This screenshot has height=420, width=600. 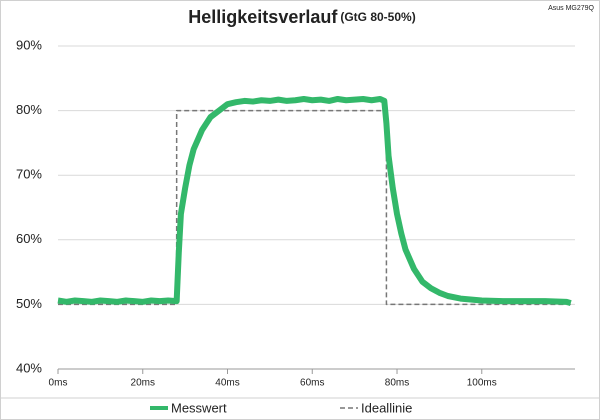 I want to click on x-tick-label: 80ms, so click(x=397, y=383).